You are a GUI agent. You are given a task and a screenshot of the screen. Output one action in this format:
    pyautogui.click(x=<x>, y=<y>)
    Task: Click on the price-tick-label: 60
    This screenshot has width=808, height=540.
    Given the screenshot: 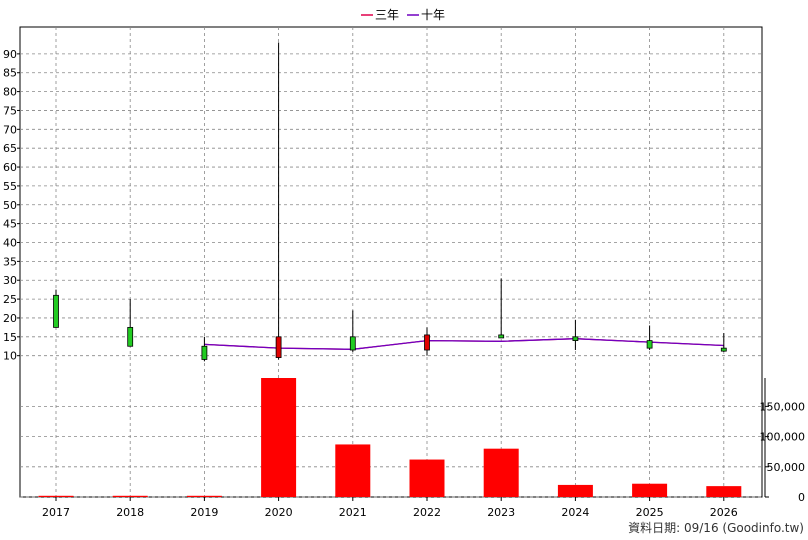 What is the action you would take?
    pyautogui.click(x=10, y=167)
    